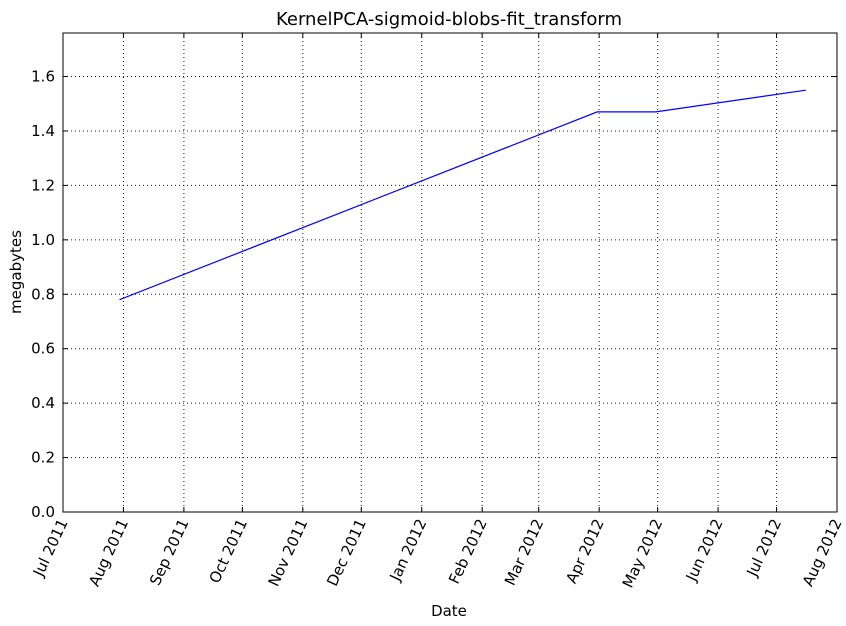 The width and height of the screenshot is (846, 626). I want to click on y-axis-label: megabytes, so click(16, 272).